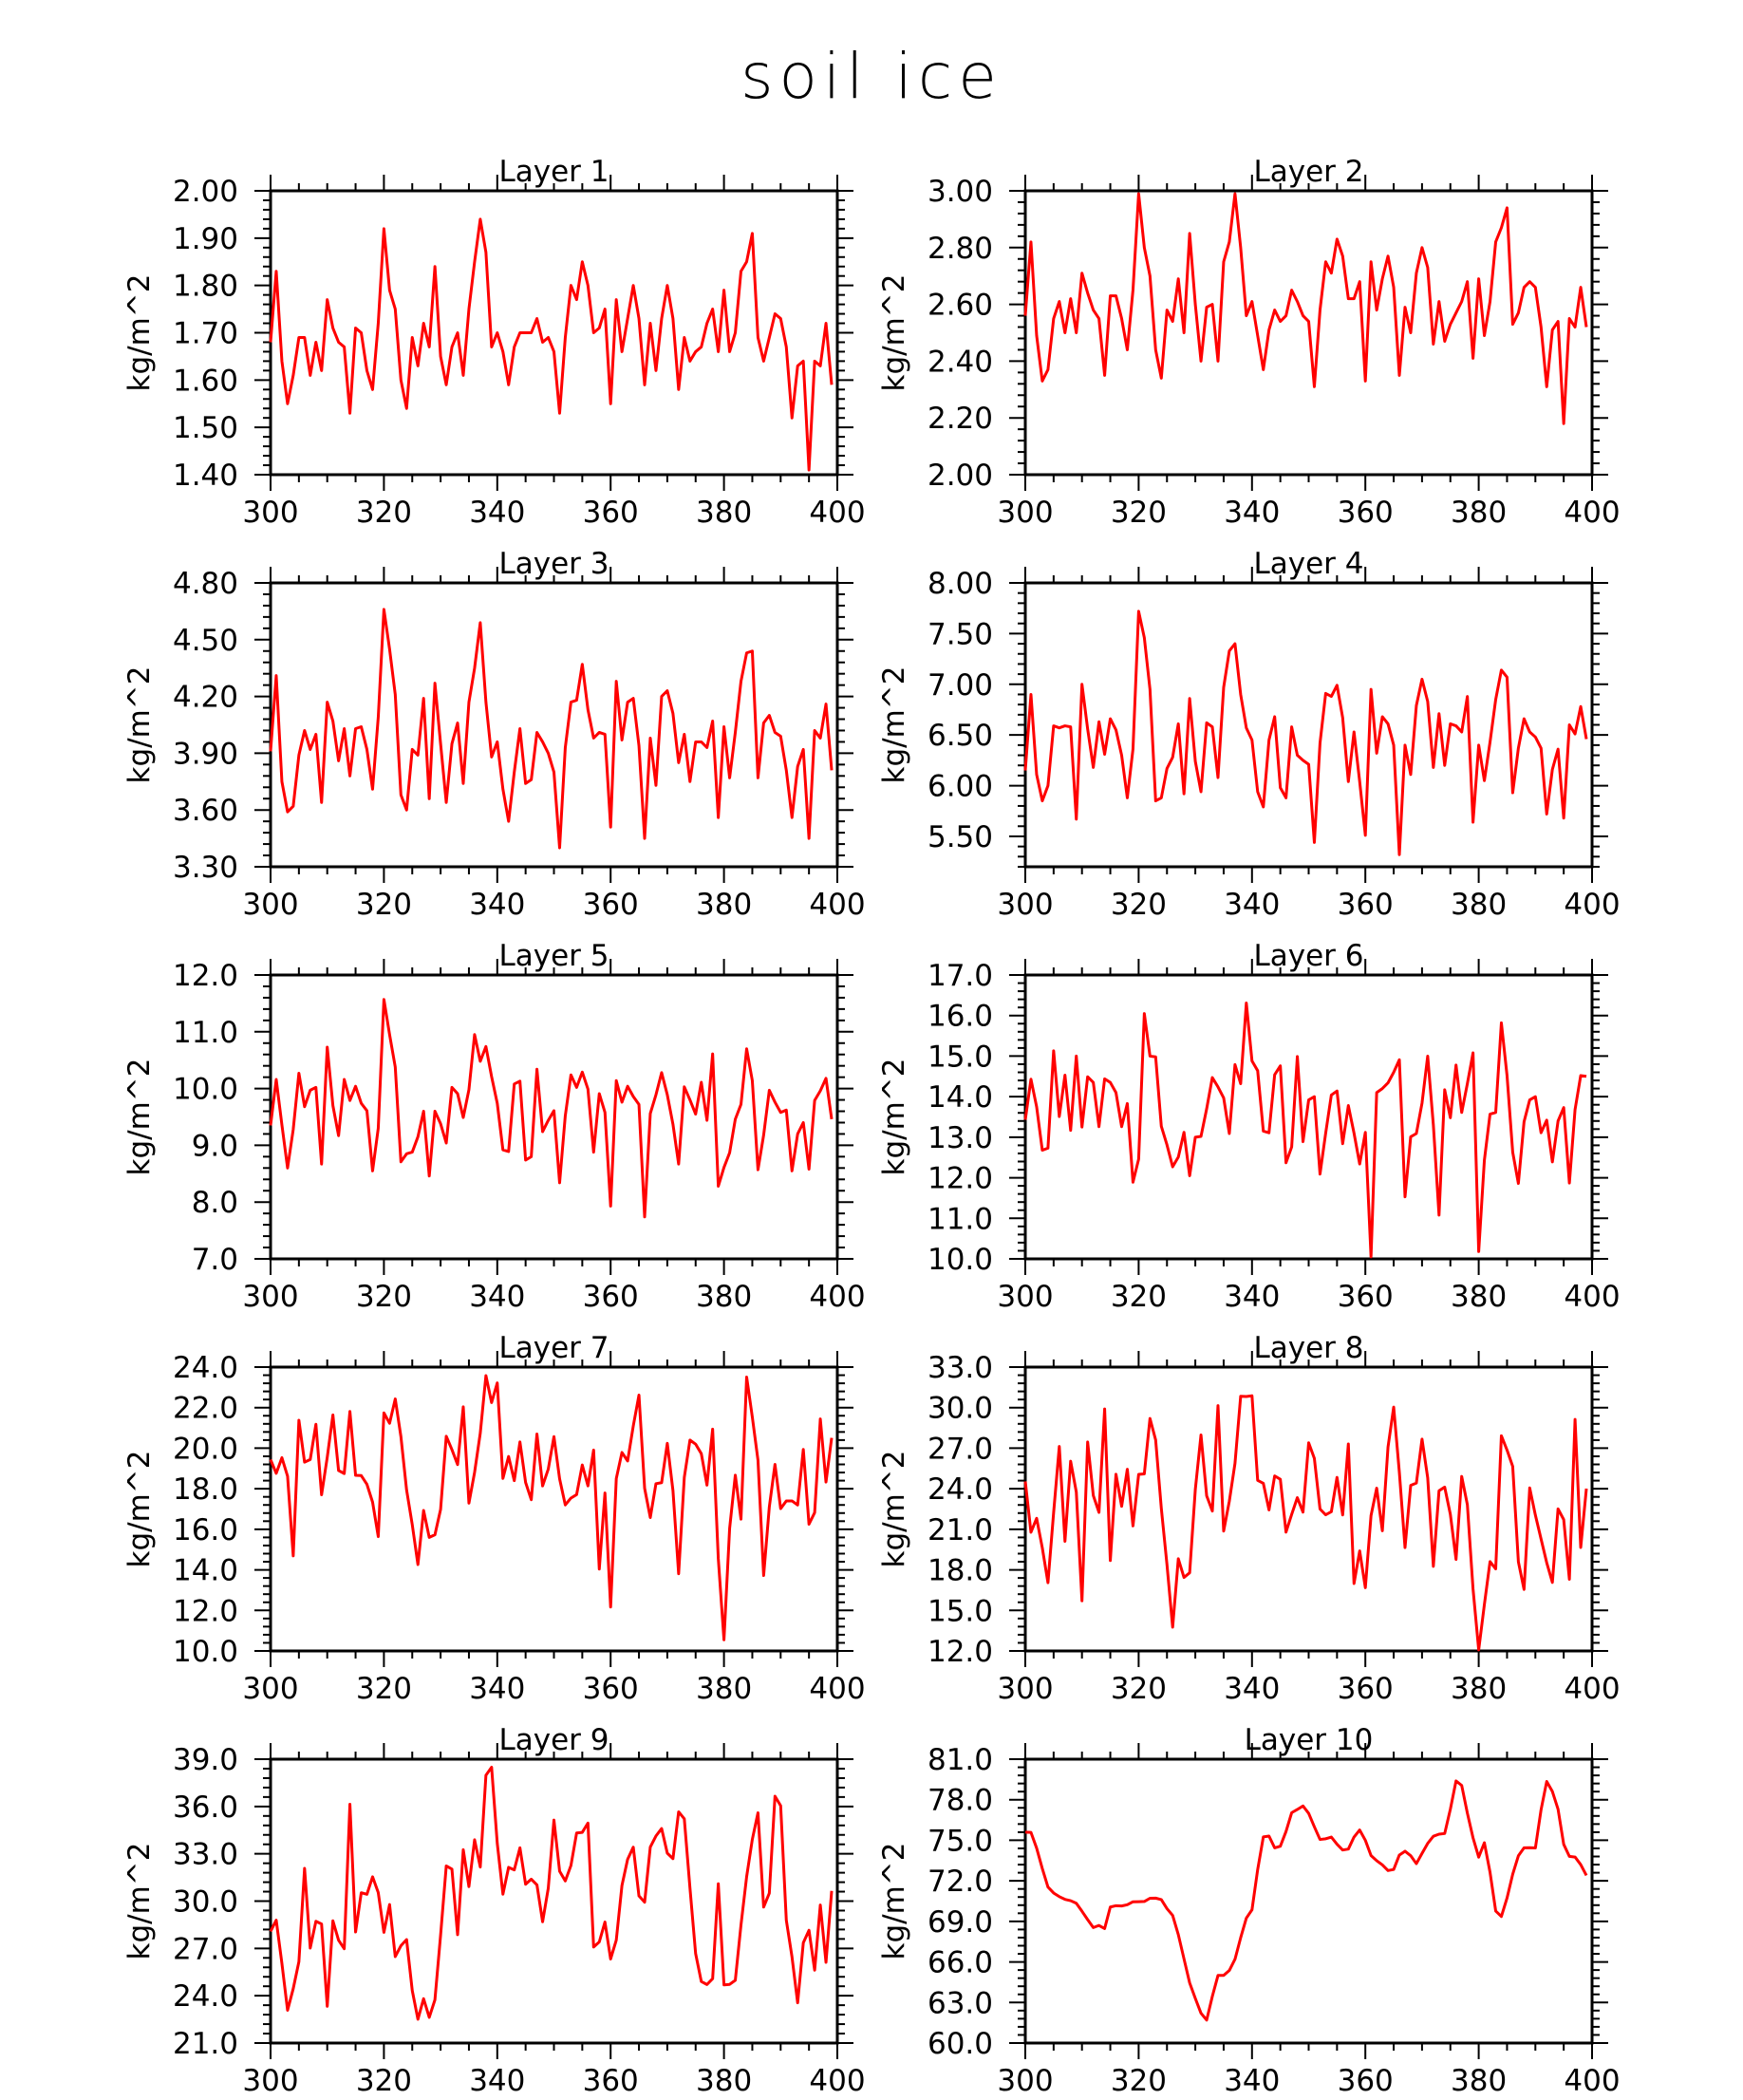  What do you see at coordinates (960, 736) in the screenshot?
I see `y-tick-label: 6.50` at bounding box center [960, 736].